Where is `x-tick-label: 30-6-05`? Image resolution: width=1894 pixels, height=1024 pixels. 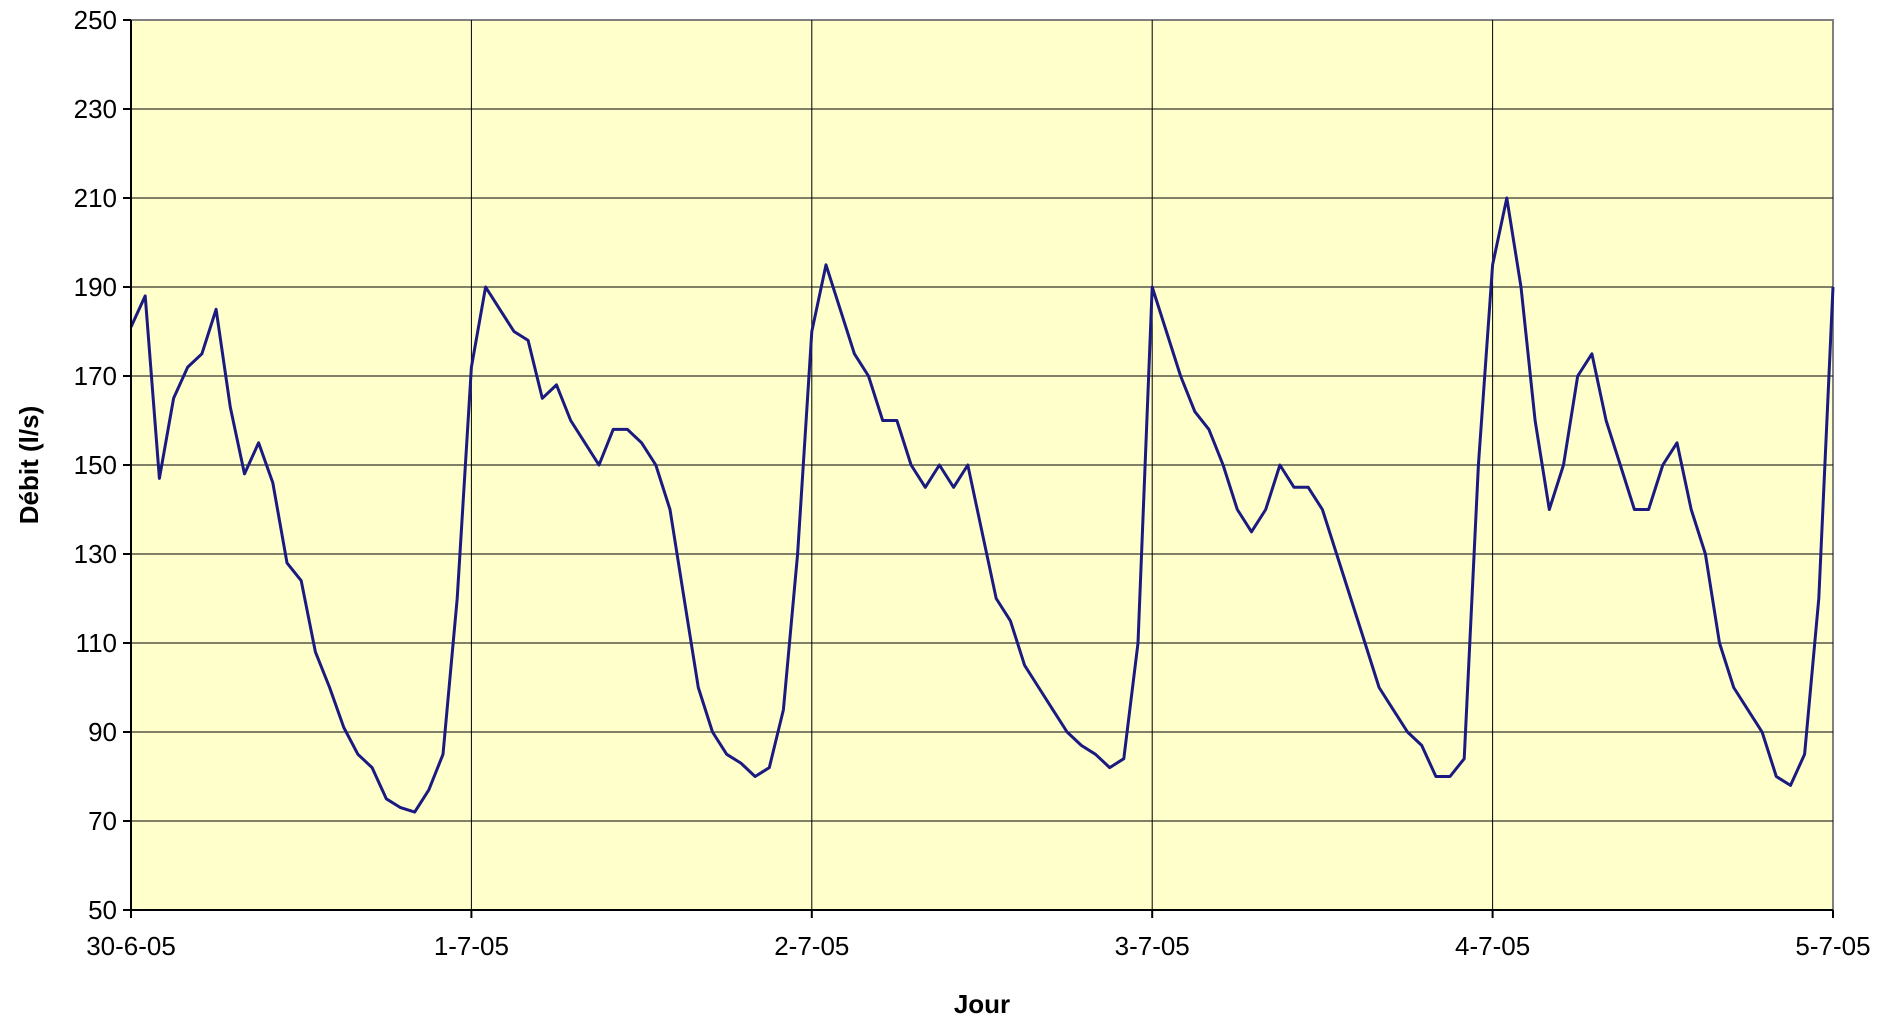
x-tick-label: 30-6-05 is located at coordinates (131, 946).